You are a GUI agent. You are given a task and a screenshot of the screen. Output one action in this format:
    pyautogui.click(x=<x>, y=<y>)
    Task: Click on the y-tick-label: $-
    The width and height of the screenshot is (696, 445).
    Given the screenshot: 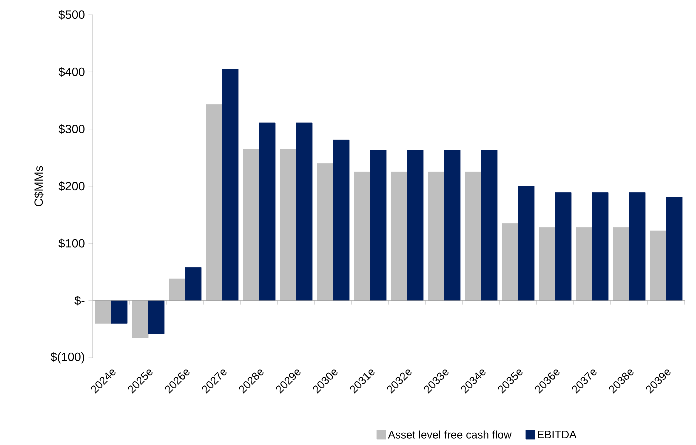 What is the action you would take?
    pyautogui.click(x=79, y=301)
    